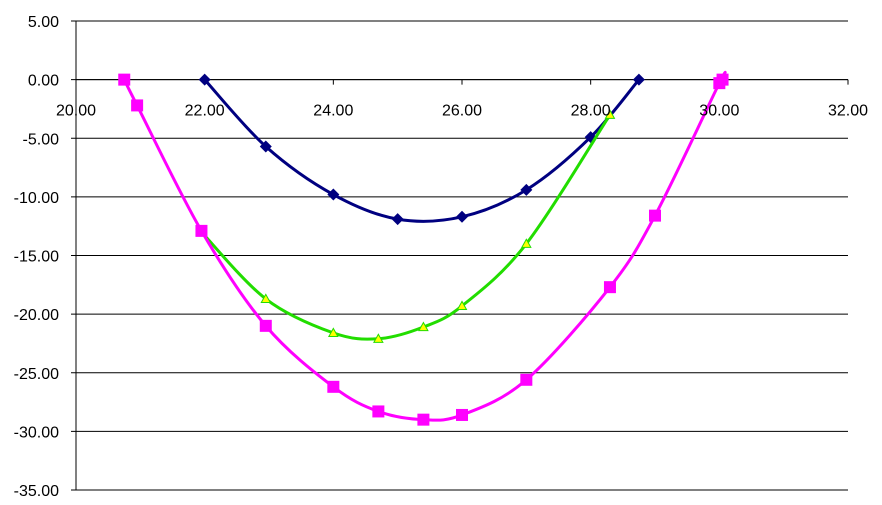 The width and height of the screenshot is (882, 505). What do you see at coordinates (36, 491) in the screenshot?
I see `y-tick-label: -35.00` at bounding box center [36, 491].